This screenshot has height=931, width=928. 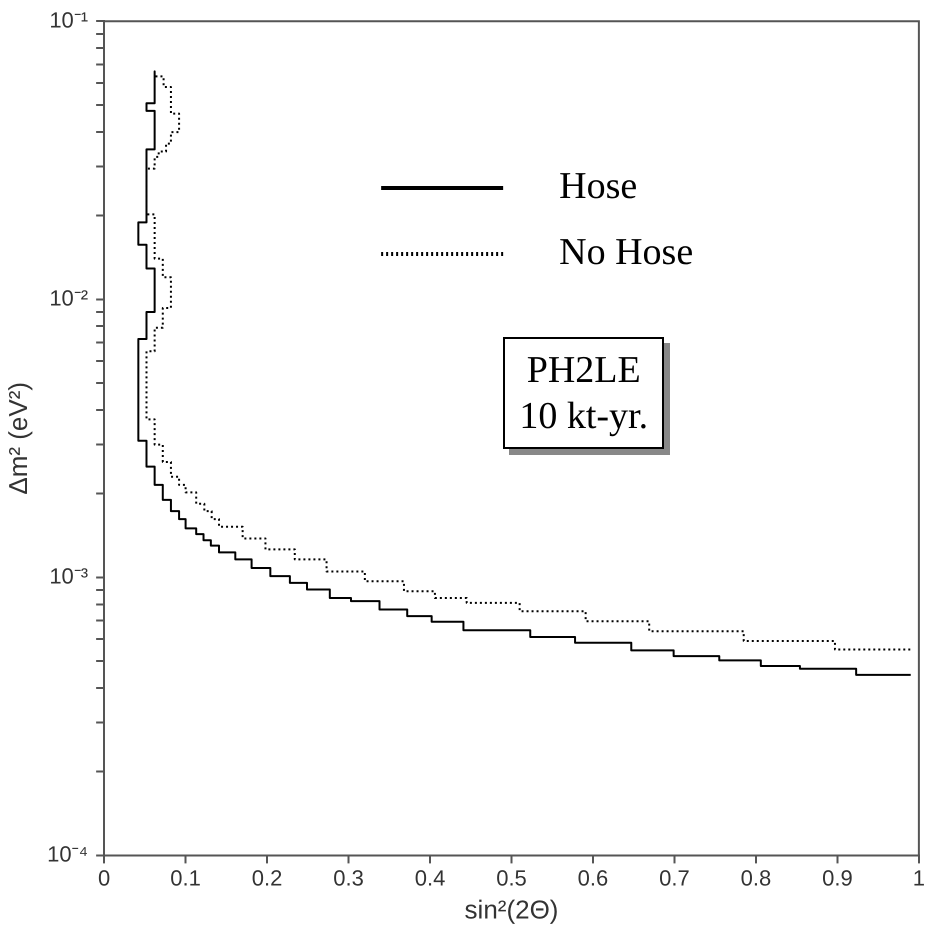 What do you see at coordinates (674, 878) in the screenshot?
I see `x-tick-label: 0.7` at bounding box center [674, 878].